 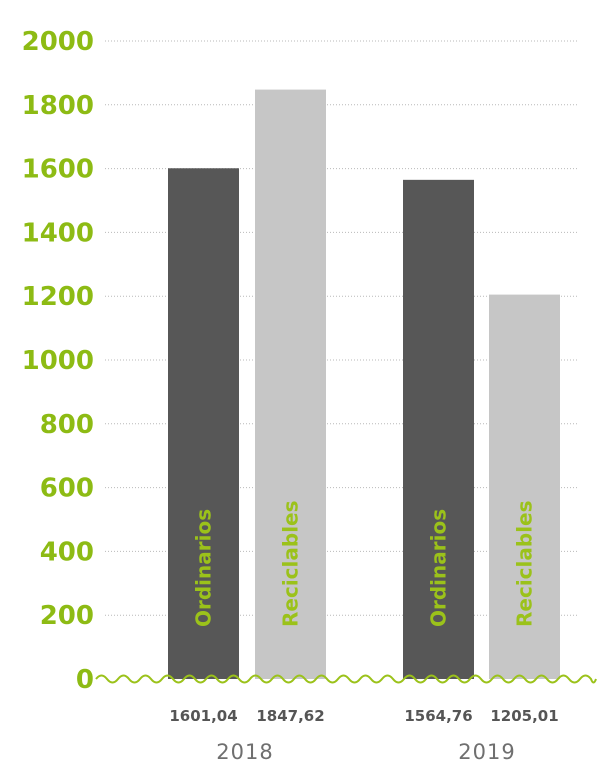 What do you see at coordinates (438, 429) in the screenshot?
I see `bar-2019-ordinarios` at bounding box center [438, 429].